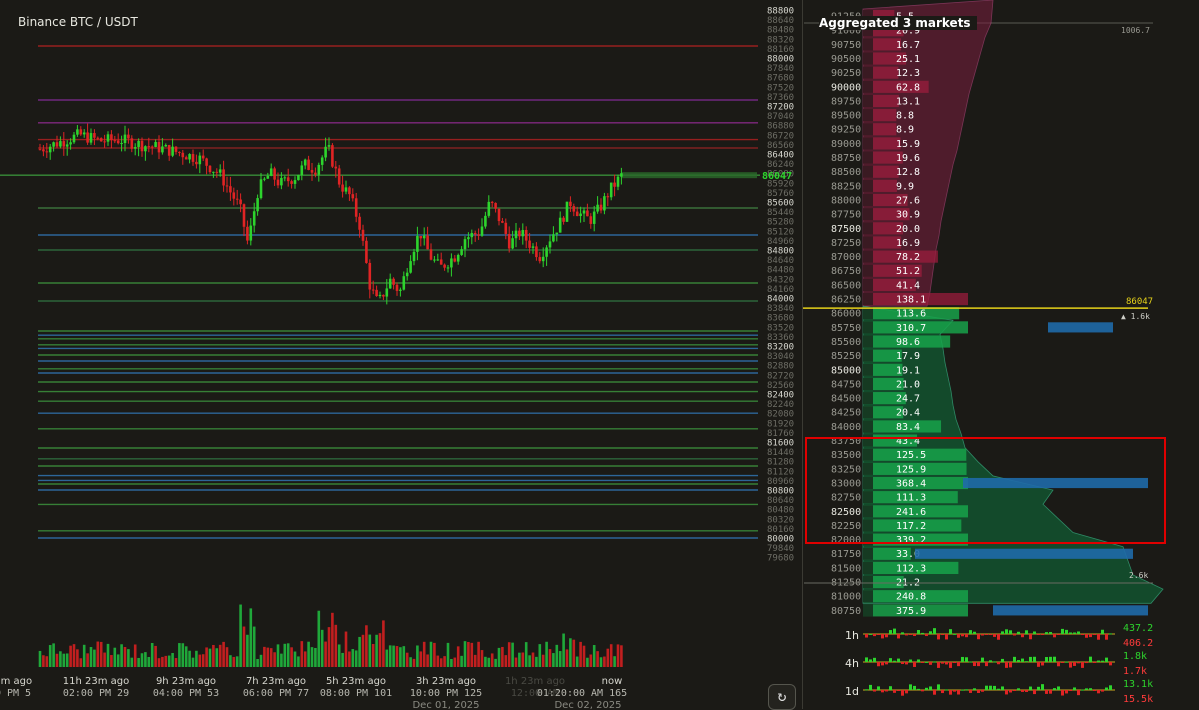  What do you see at coordinates (846, 285) in the screenshot?
I see `order-book-price: 86500` at bounding box center [846, 285].